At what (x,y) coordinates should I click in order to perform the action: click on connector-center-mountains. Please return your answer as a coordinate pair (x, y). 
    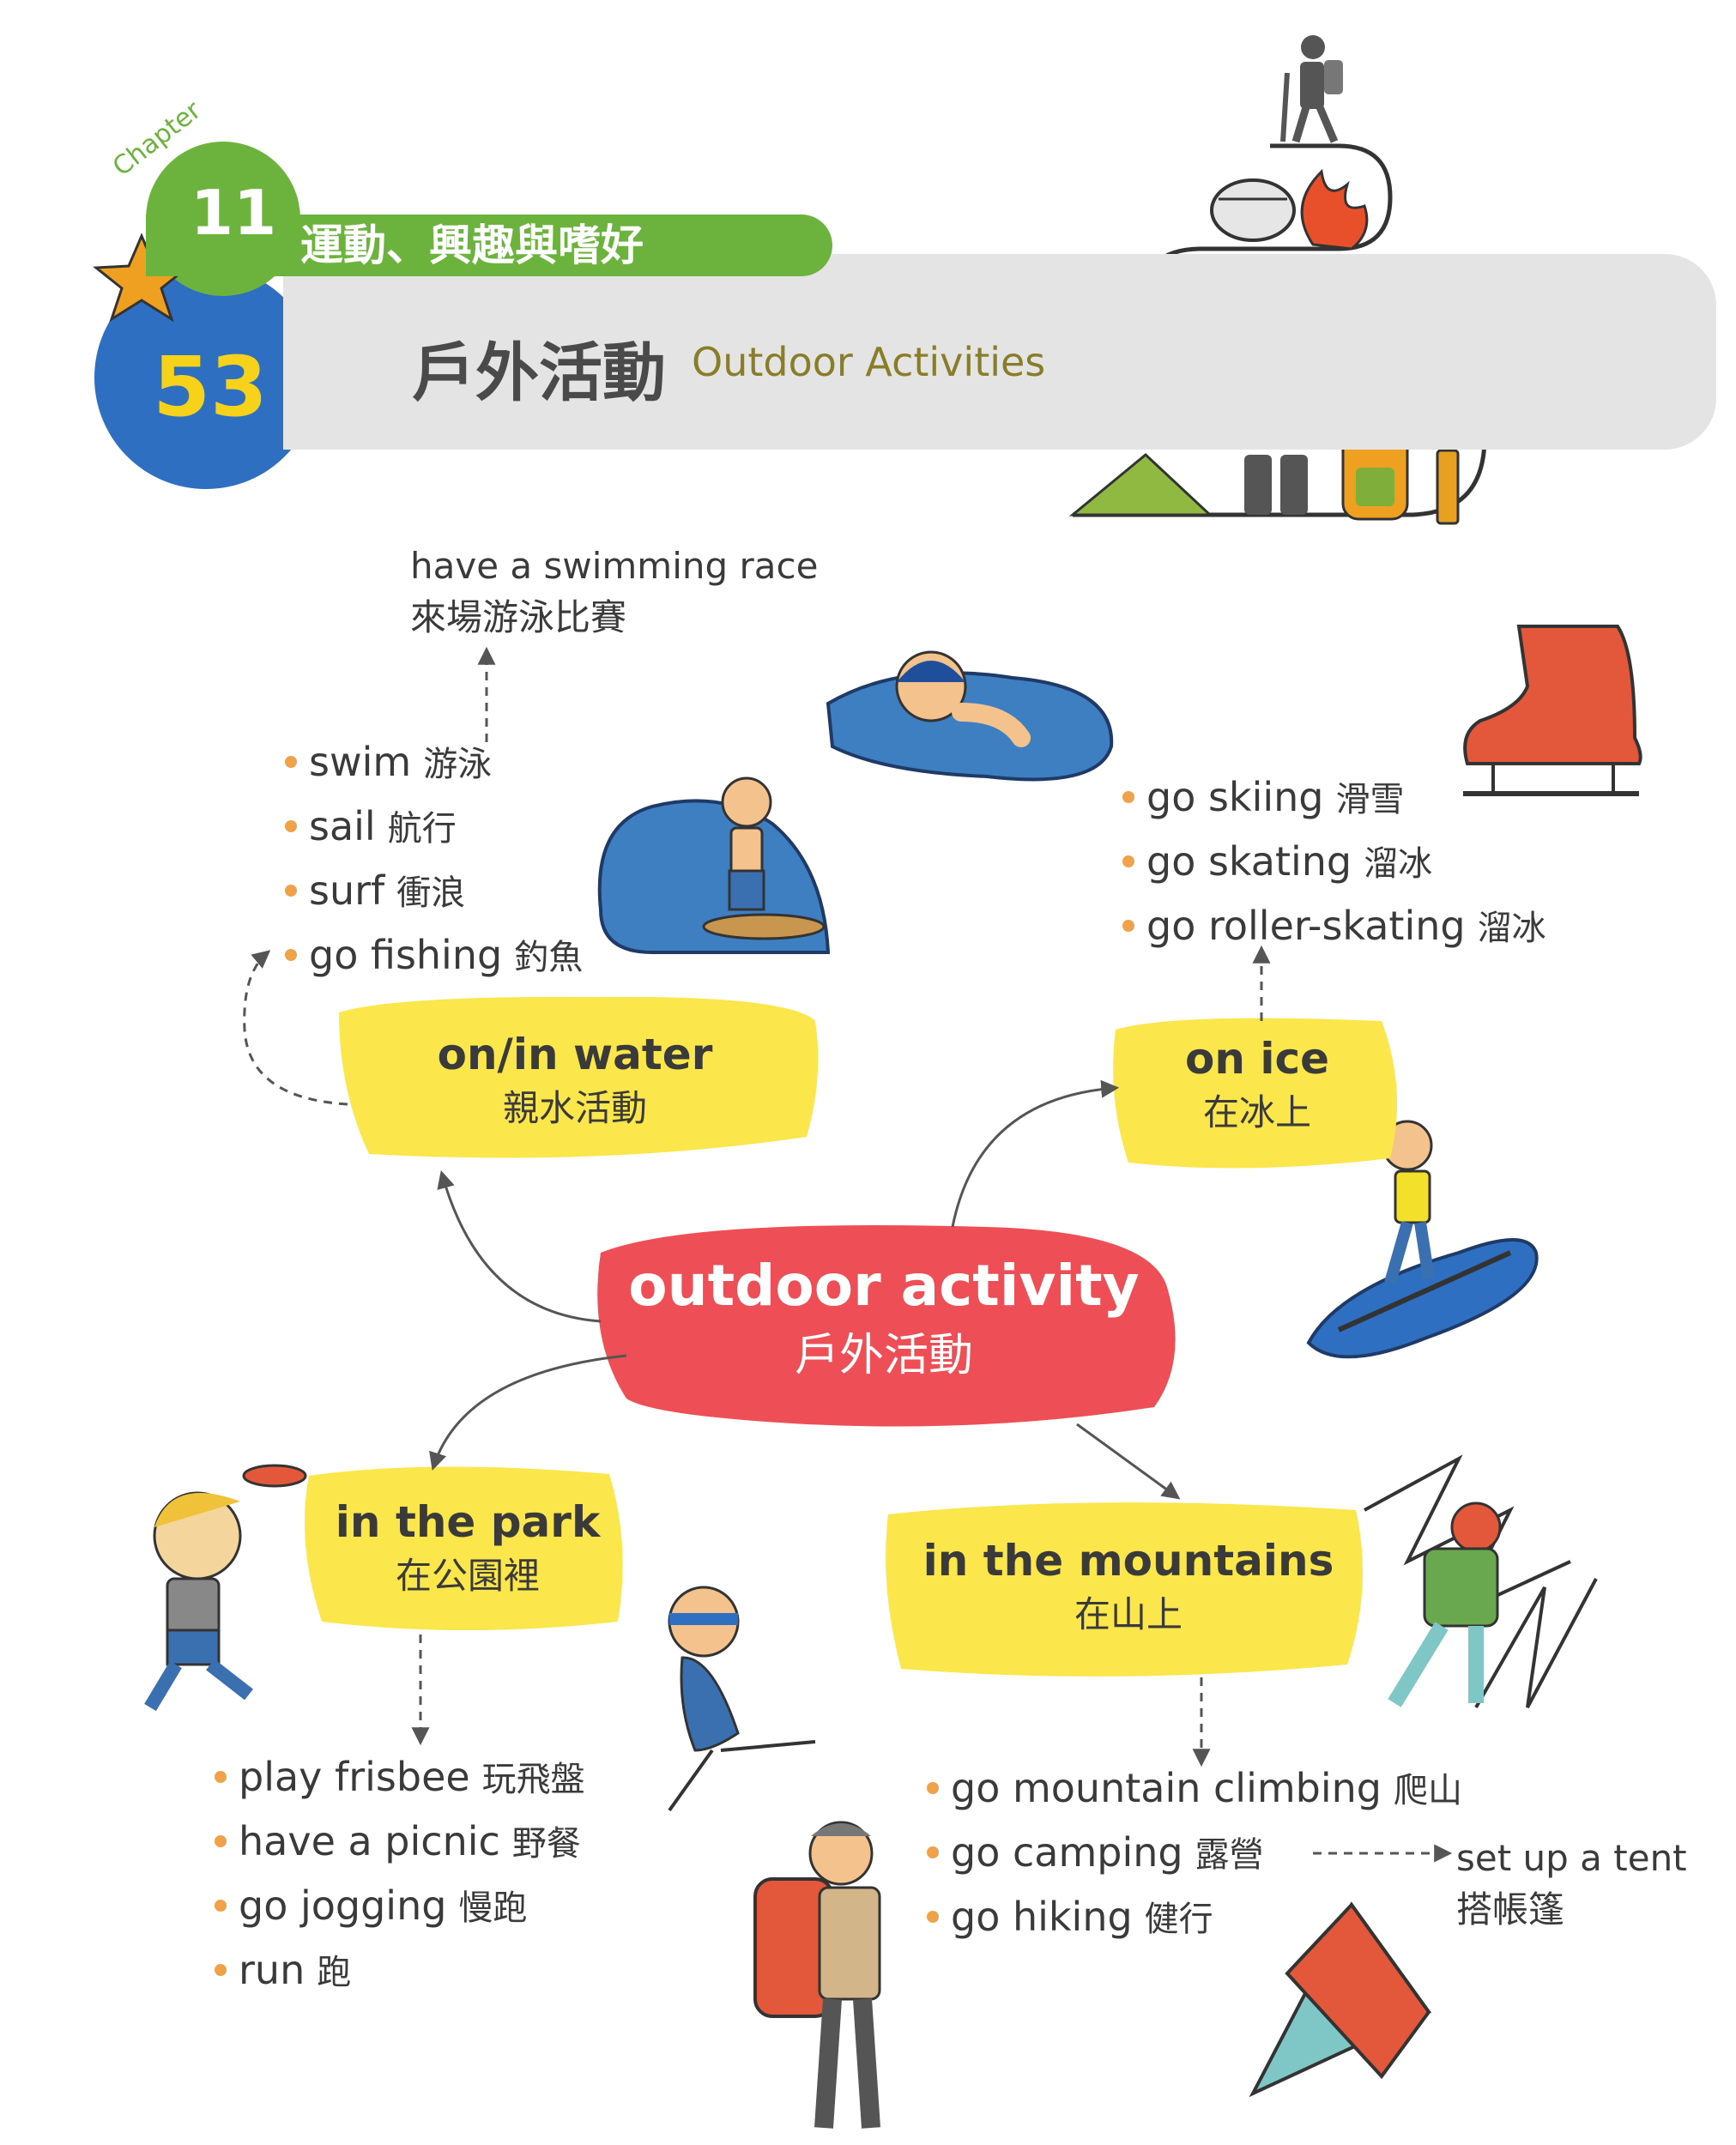
    Looking at the image, I should click on (1128, 1462).